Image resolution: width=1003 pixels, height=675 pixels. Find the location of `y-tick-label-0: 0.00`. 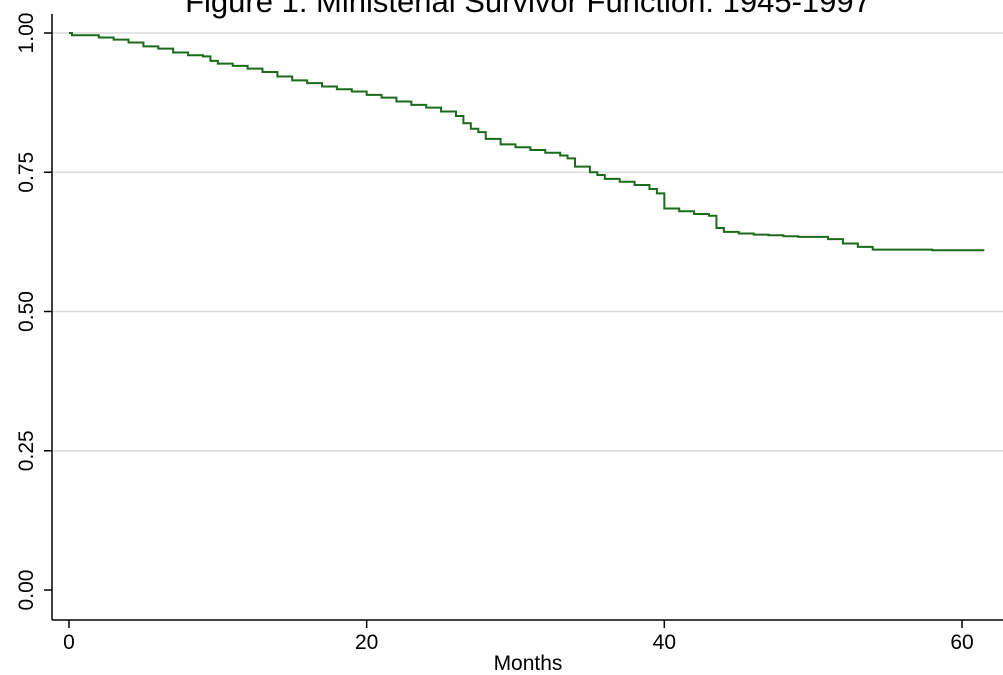

y-tick-label-0: 0.00 is located at coordinates (26, 590).